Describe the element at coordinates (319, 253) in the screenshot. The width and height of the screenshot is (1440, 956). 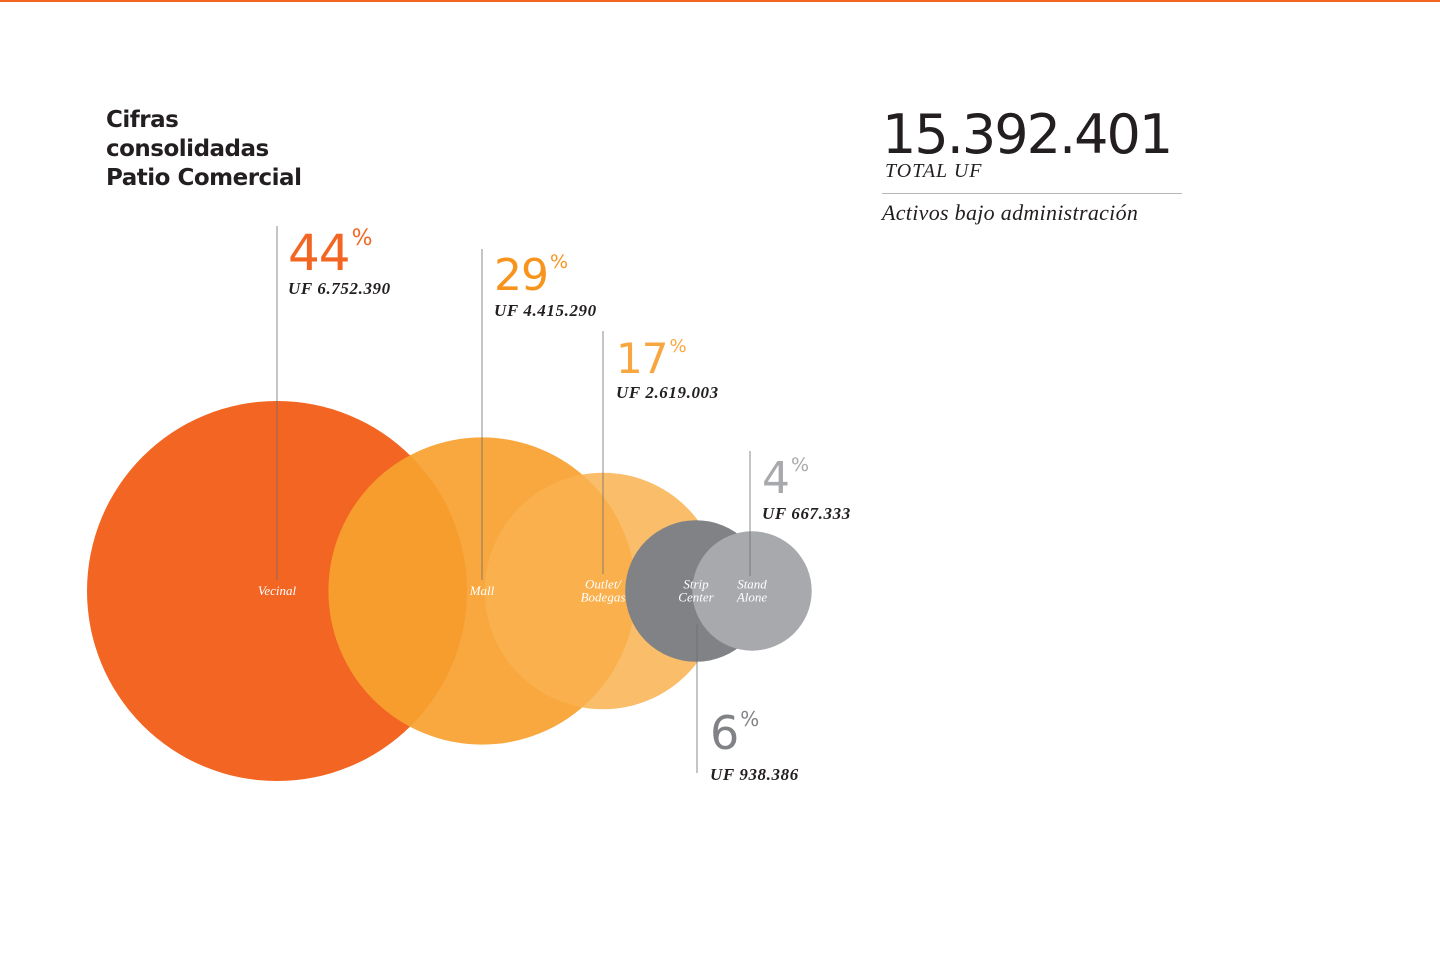
I see `percent-value-vecinal: 44` at that location.